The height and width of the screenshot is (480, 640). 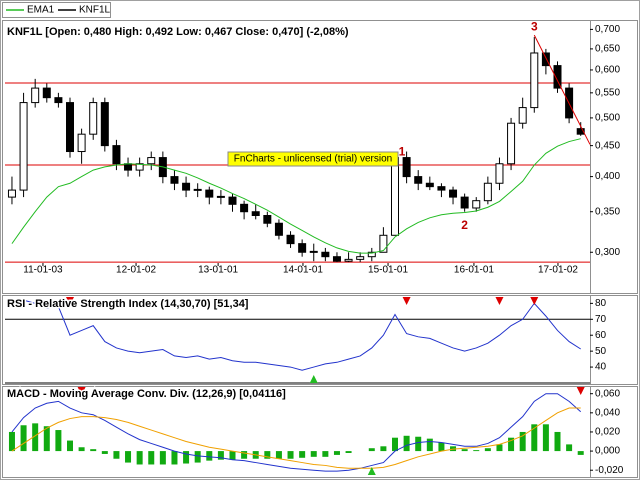 What do you see at coordinates (607, 118) in the screenshot?
I see `y-tick-label: 0,500` at bounding box center [607, 118].